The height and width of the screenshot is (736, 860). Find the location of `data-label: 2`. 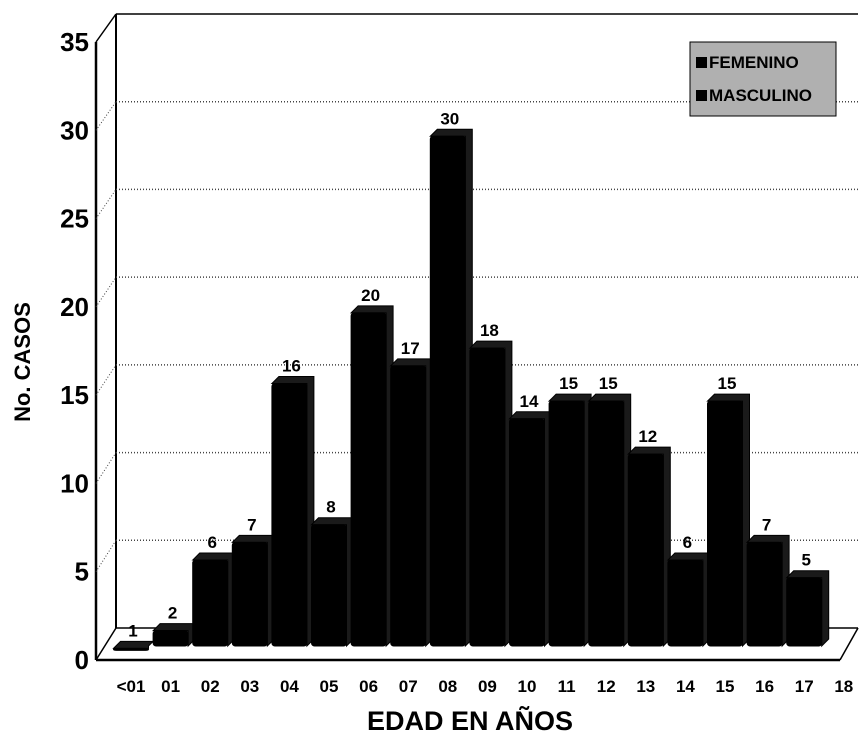

data-label: 2 is located at coordinates (172, 613).